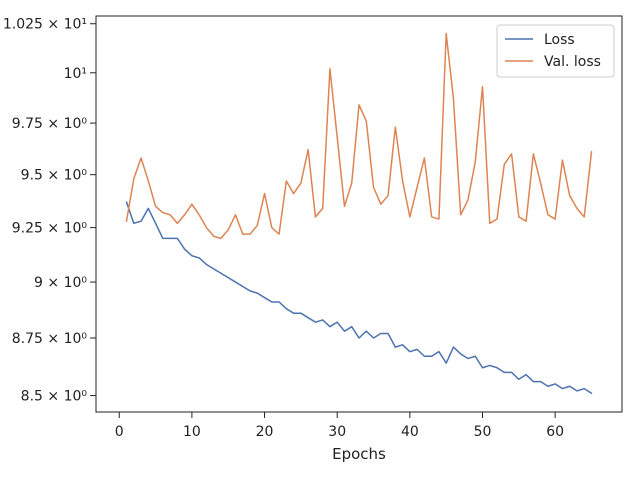 The image size is (640, 480). What do you see at coordinates (410, 432) in the screenshot?
I see `x-tick-label: 40` at bounding box center [410, 432].